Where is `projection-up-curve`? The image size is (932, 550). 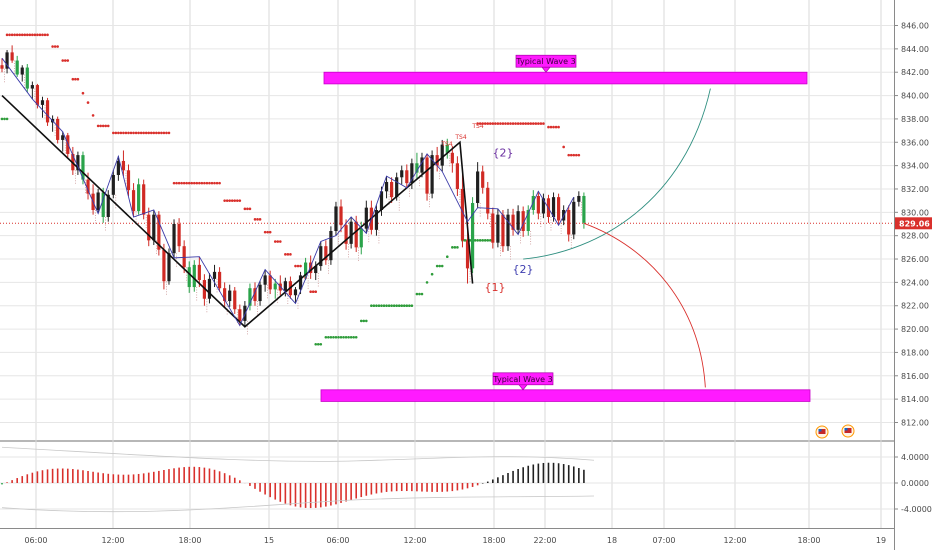
projection-up-curve is located at coordinates (617, 174).